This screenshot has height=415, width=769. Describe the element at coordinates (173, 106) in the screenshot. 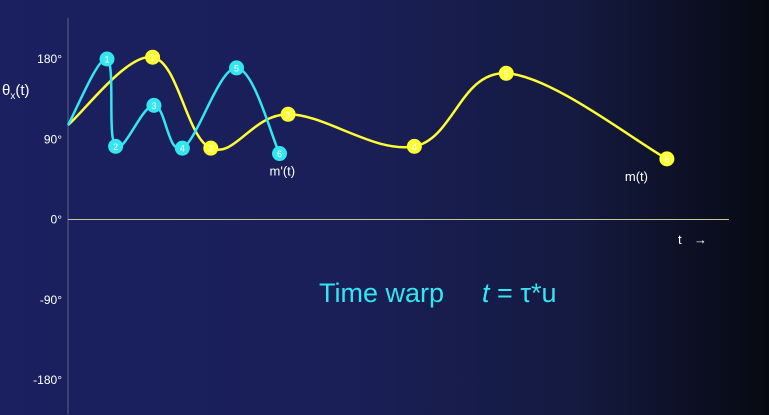

I see `series-line` at that location.